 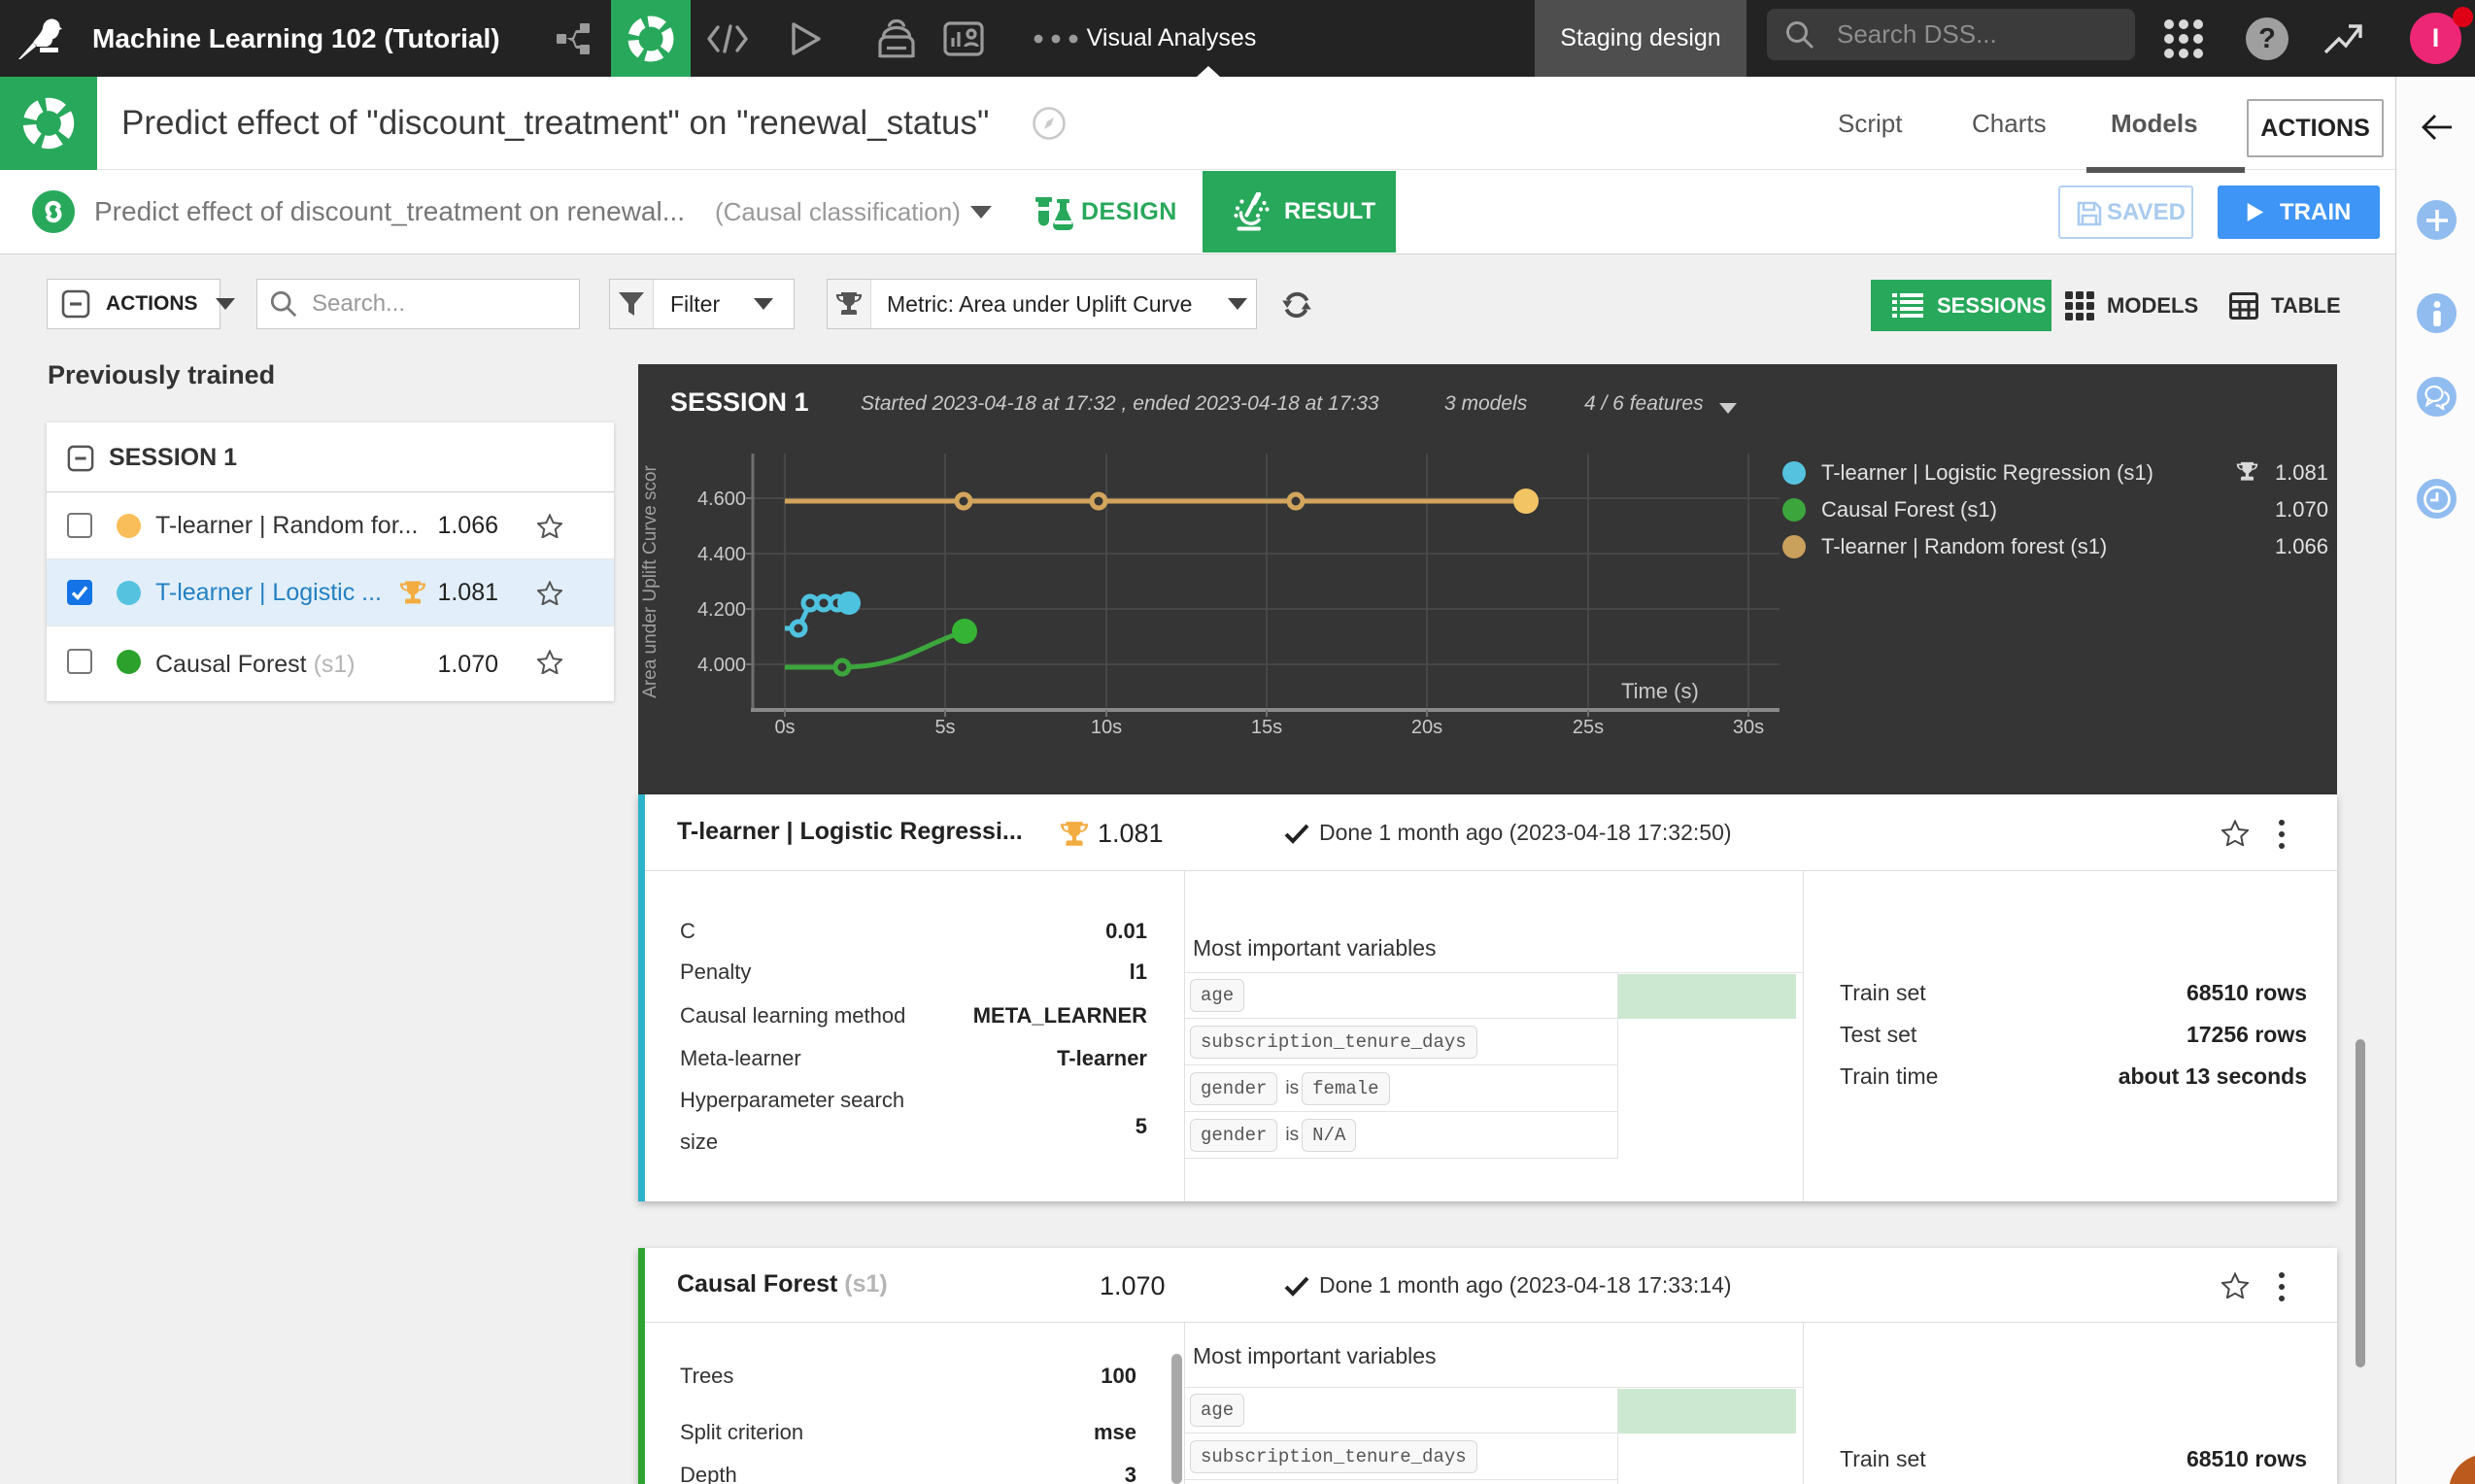 I want to click on svg-text: Time (s), so click(x=1660, y=691).